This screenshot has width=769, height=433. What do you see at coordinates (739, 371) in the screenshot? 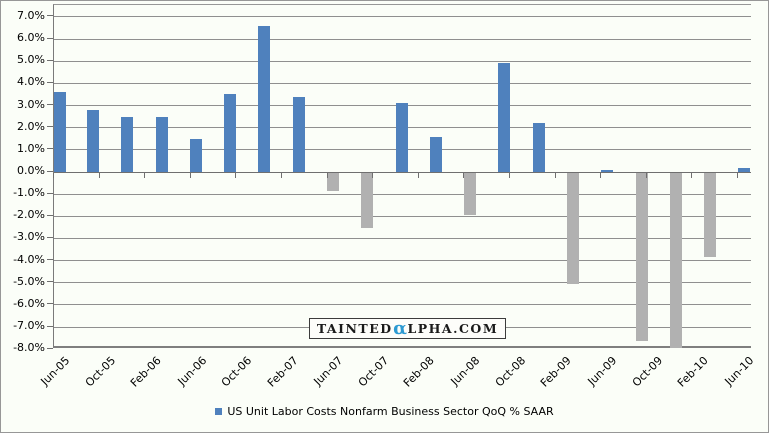
I see `x-axis-label-Jun-10: Jun-10` at bounding box center [739, 371].